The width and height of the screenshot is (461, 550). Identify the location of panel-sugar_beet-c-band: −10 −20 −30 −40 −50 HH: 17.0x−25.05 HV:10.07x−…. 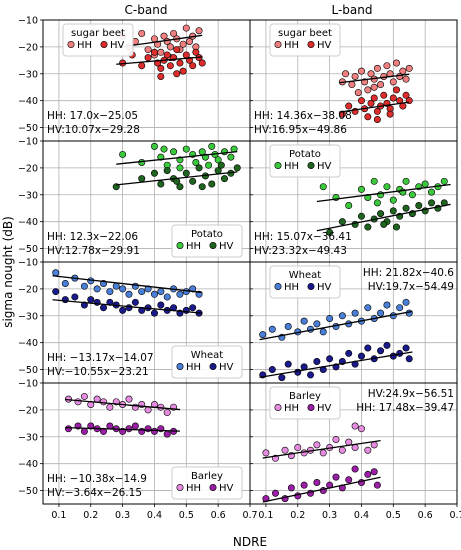
(134, 79).